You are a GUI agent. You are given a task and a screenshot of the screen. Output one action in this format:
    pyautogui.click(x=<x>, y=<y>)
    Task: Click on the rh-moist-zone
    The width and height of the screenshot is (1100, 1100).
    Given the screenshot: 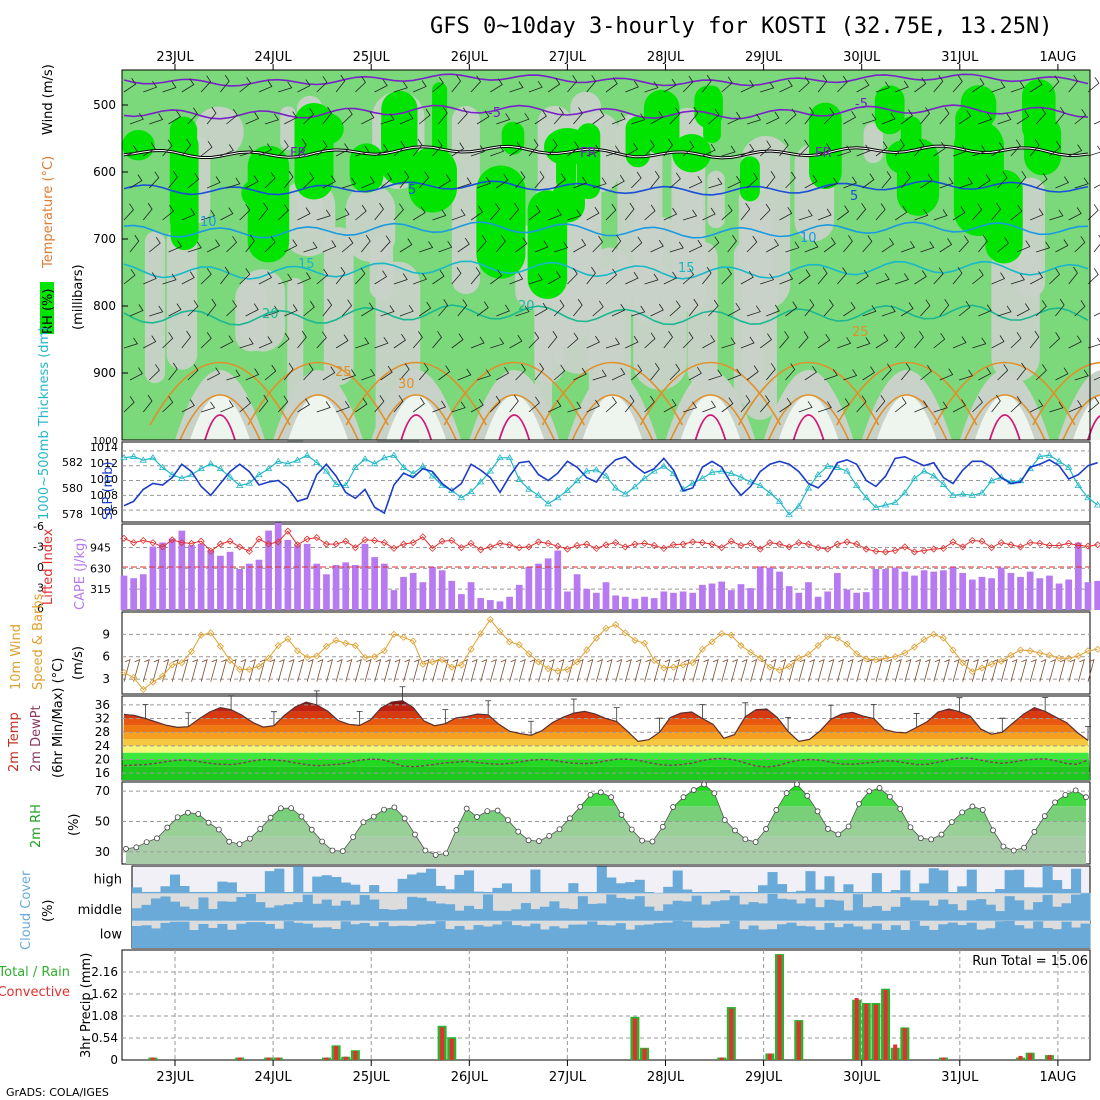 What is the action you would take?
    pyautogui.click(x=1043, y=145)
    